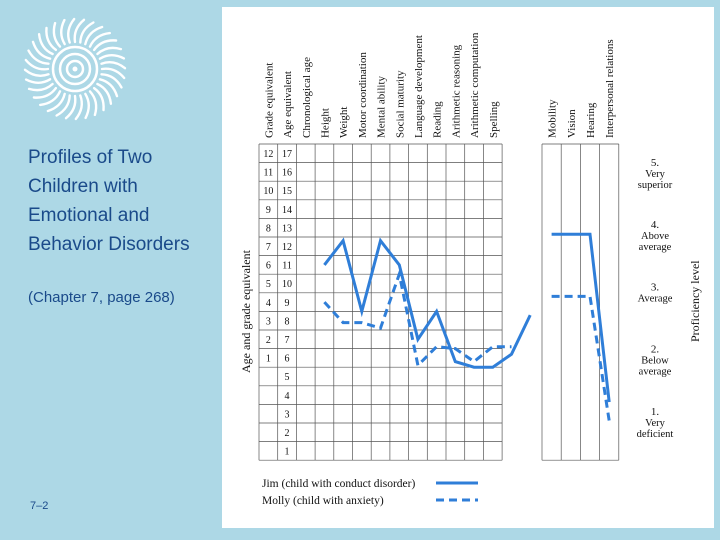 The width and height of the screenshot is (720, 540). I want to click on age-tick-label: 7, so click(287, 340).